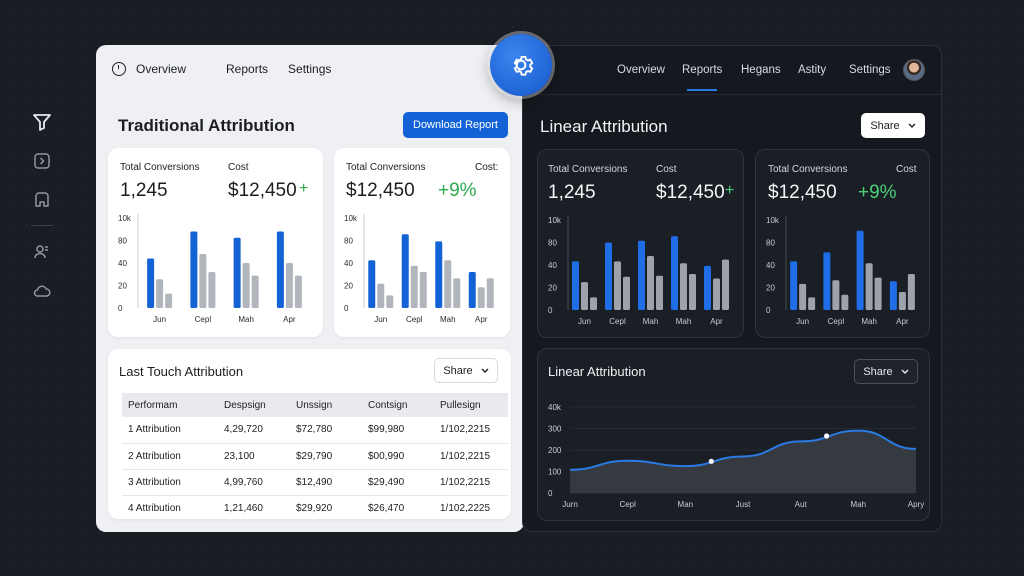 The width and height of the screenshot is (1024, 576). What do you see at coordinates (254, 482) in the screenshot?
I see `table-cell: 4,99,760` at bounding box center [254, 482].